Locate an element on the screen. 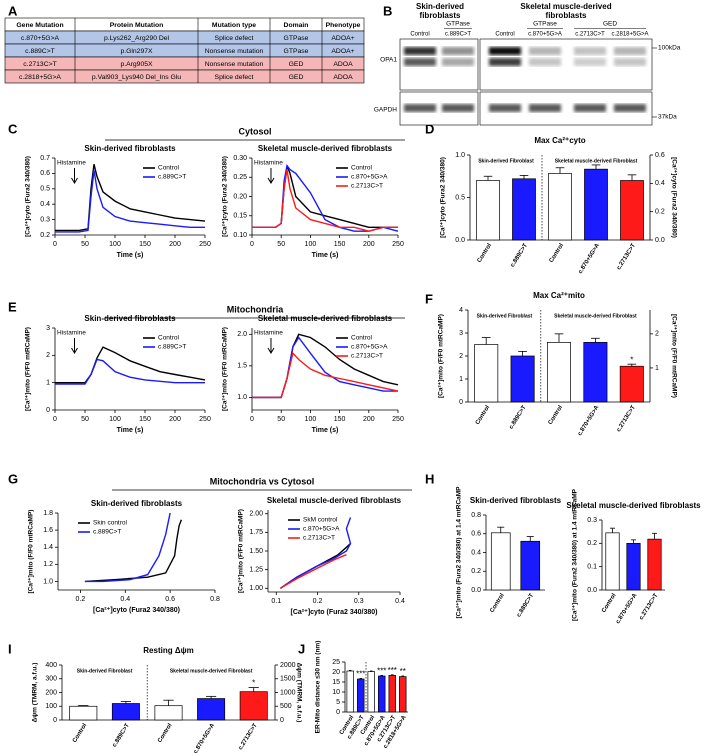  legend-label: c.889C>T is located at coordinates (107, 532).